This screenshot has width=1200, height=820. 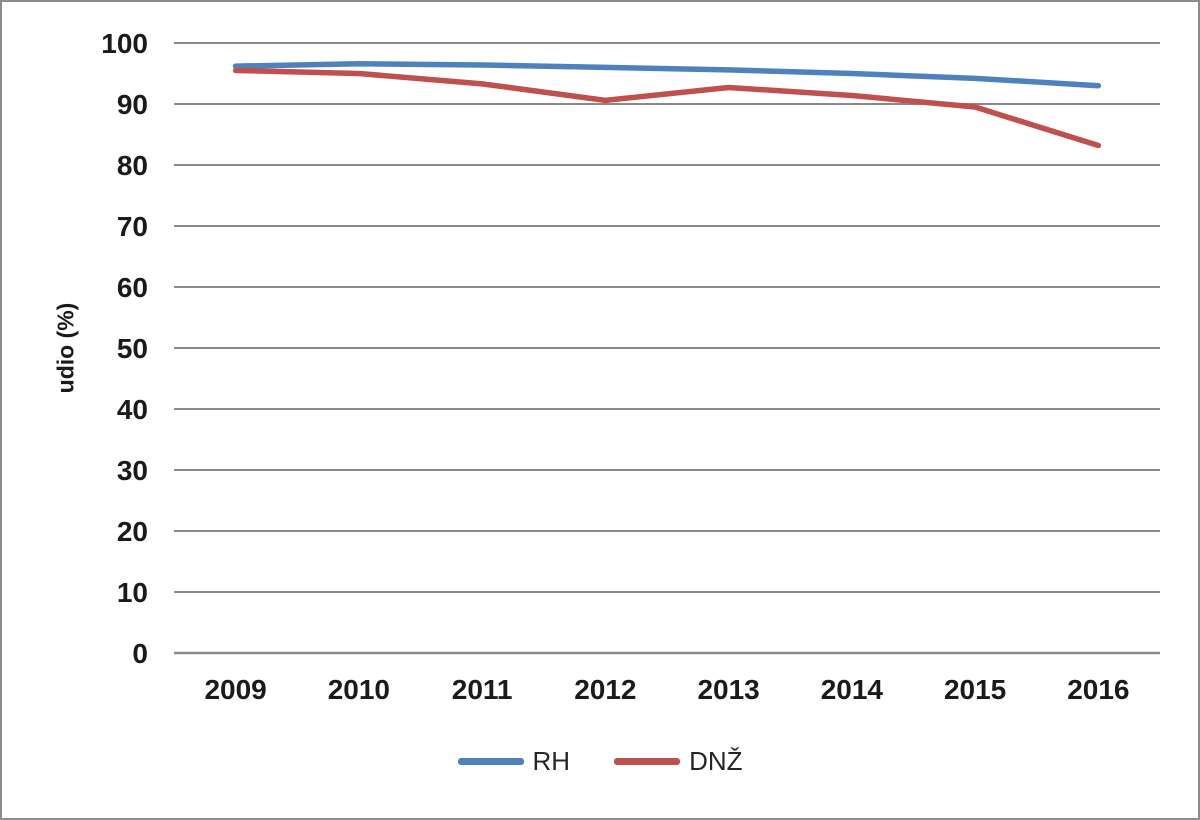 What do you see at coordinates (666, 689) in the screenshot?
I see `x-axis-labels: 2009 2010 2011 2012 2013 2014 2015 2016` at bounding box center [666, 689].